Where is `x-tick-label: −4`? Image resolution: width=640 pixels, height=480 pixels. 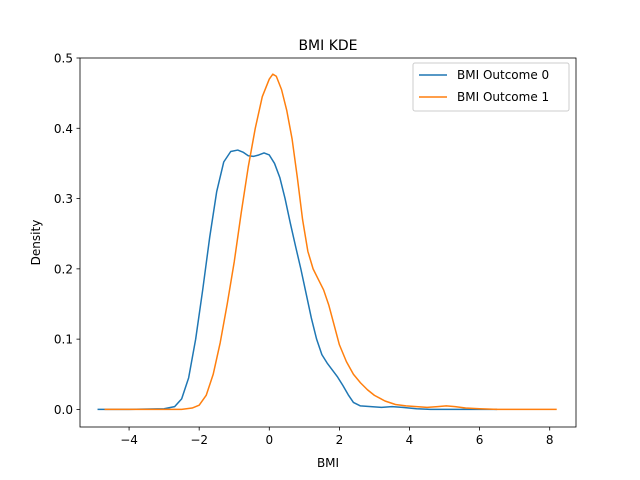
x-tick-label: −4 is located at coordinates (129, 440).